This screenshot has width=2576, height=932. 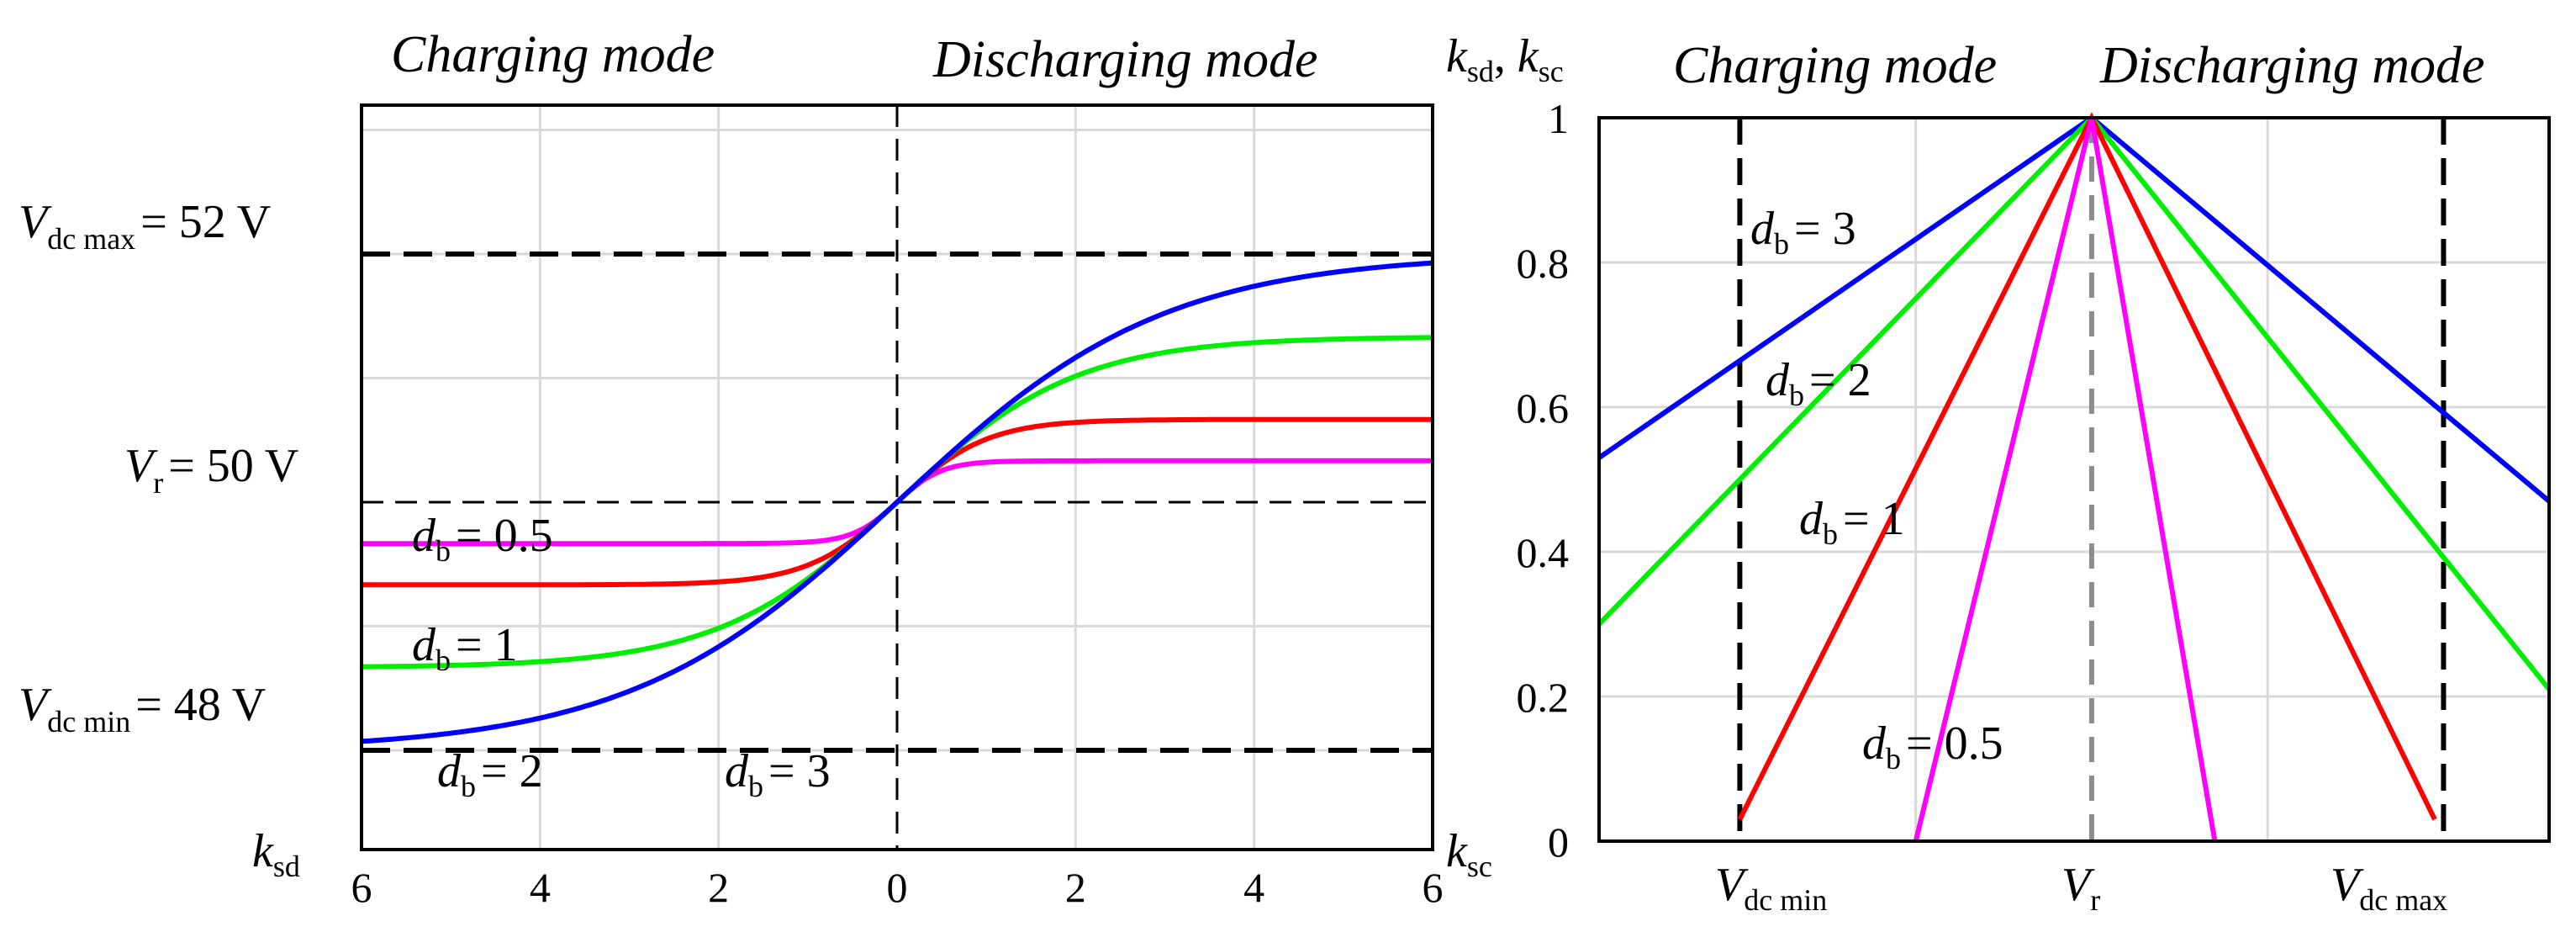 I want to click on right-xlabel-ksc: ksc, so click(x=1469, y=854).